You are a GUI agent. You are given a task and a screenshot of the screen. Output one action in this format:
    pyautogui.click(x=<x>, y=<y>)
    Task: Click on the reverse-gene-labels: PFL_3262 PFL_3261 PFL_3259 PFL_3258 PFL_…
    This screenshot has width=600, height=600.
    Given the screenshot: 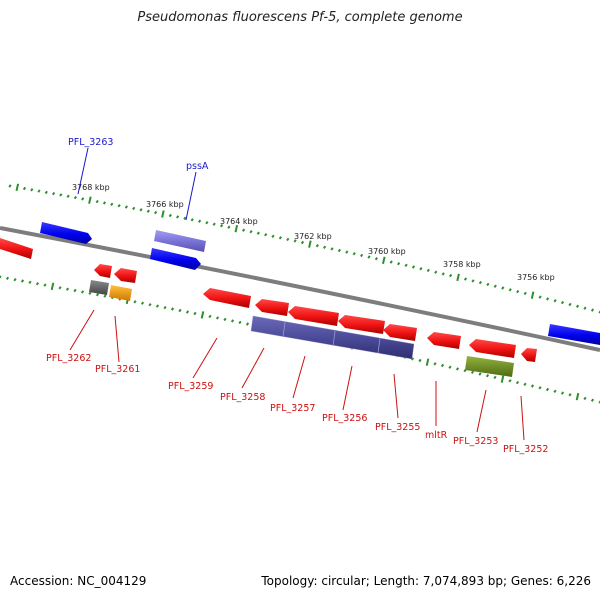 What is the action you would take?
    pyautogui.click(x=297, y=404)
    